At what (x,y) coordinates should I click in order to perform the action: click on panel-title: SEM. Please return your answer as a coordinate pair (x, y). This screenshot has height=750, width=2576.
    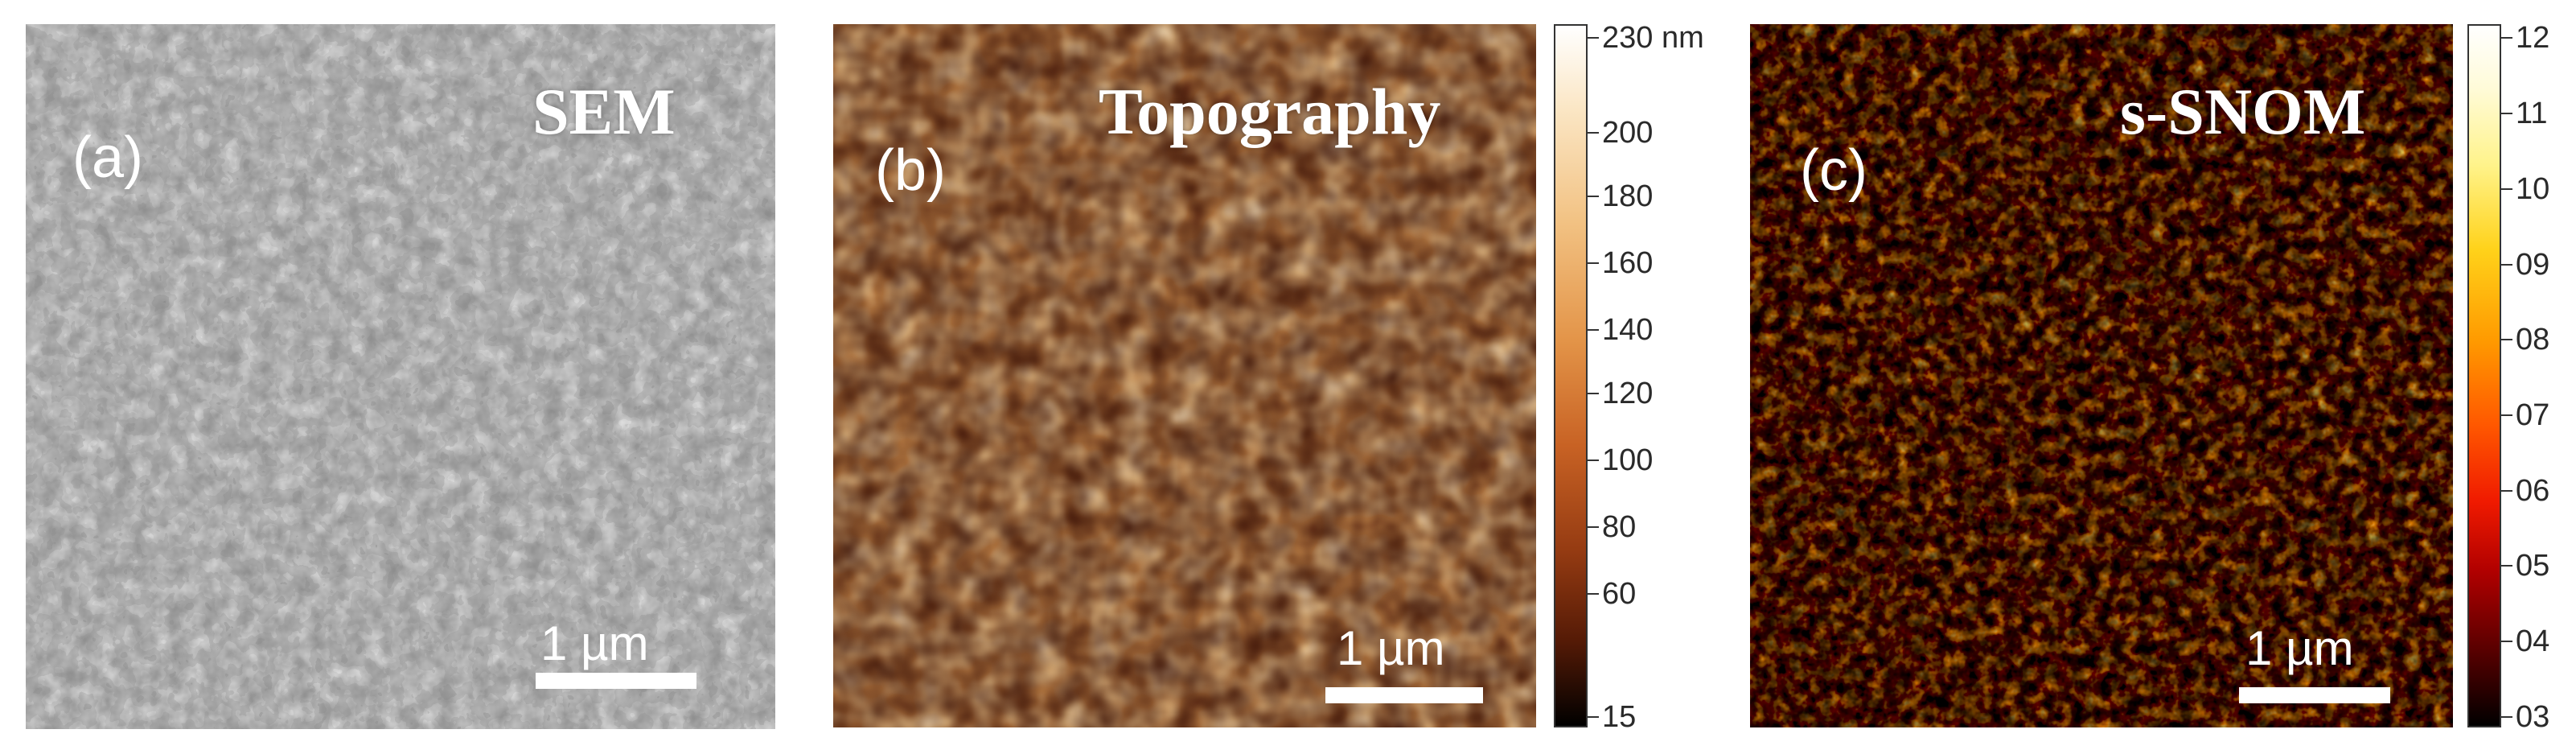
    Looking at the image, I should click on (604, 111).